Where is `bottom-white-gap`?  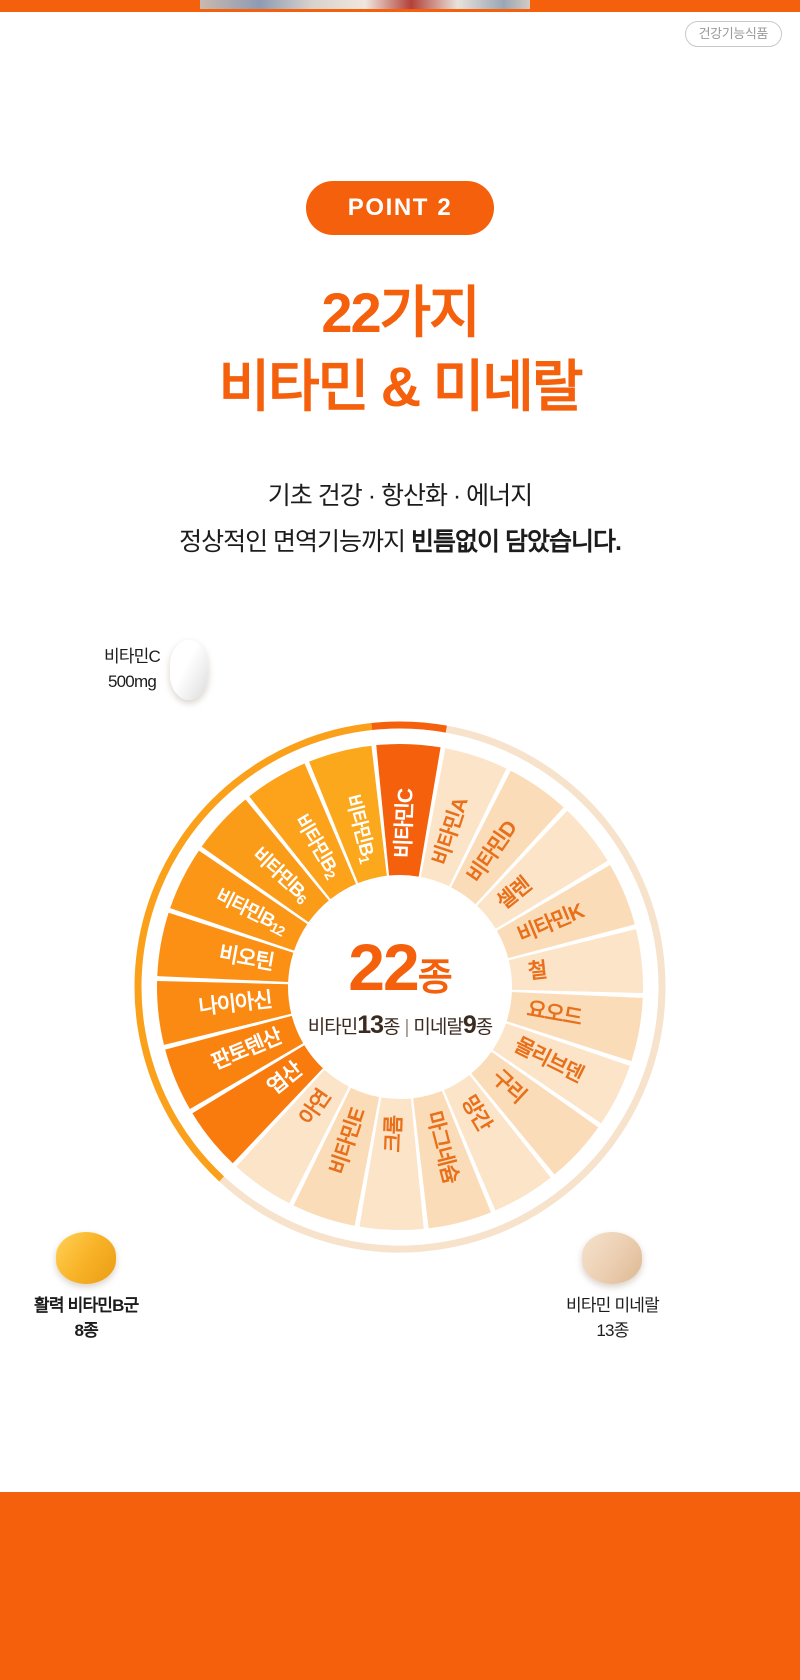
bottom-white-gap is located at coordinates (400, 1485).